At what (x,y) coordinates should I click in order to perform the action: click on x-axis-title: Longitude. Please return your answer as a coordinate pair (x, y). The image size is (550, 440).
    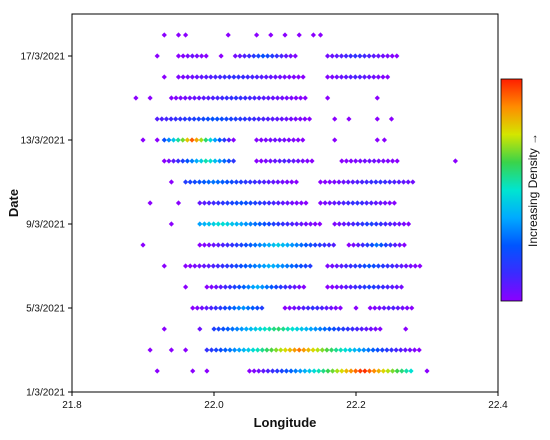
    Looking at the image, I should click on (285, 422).